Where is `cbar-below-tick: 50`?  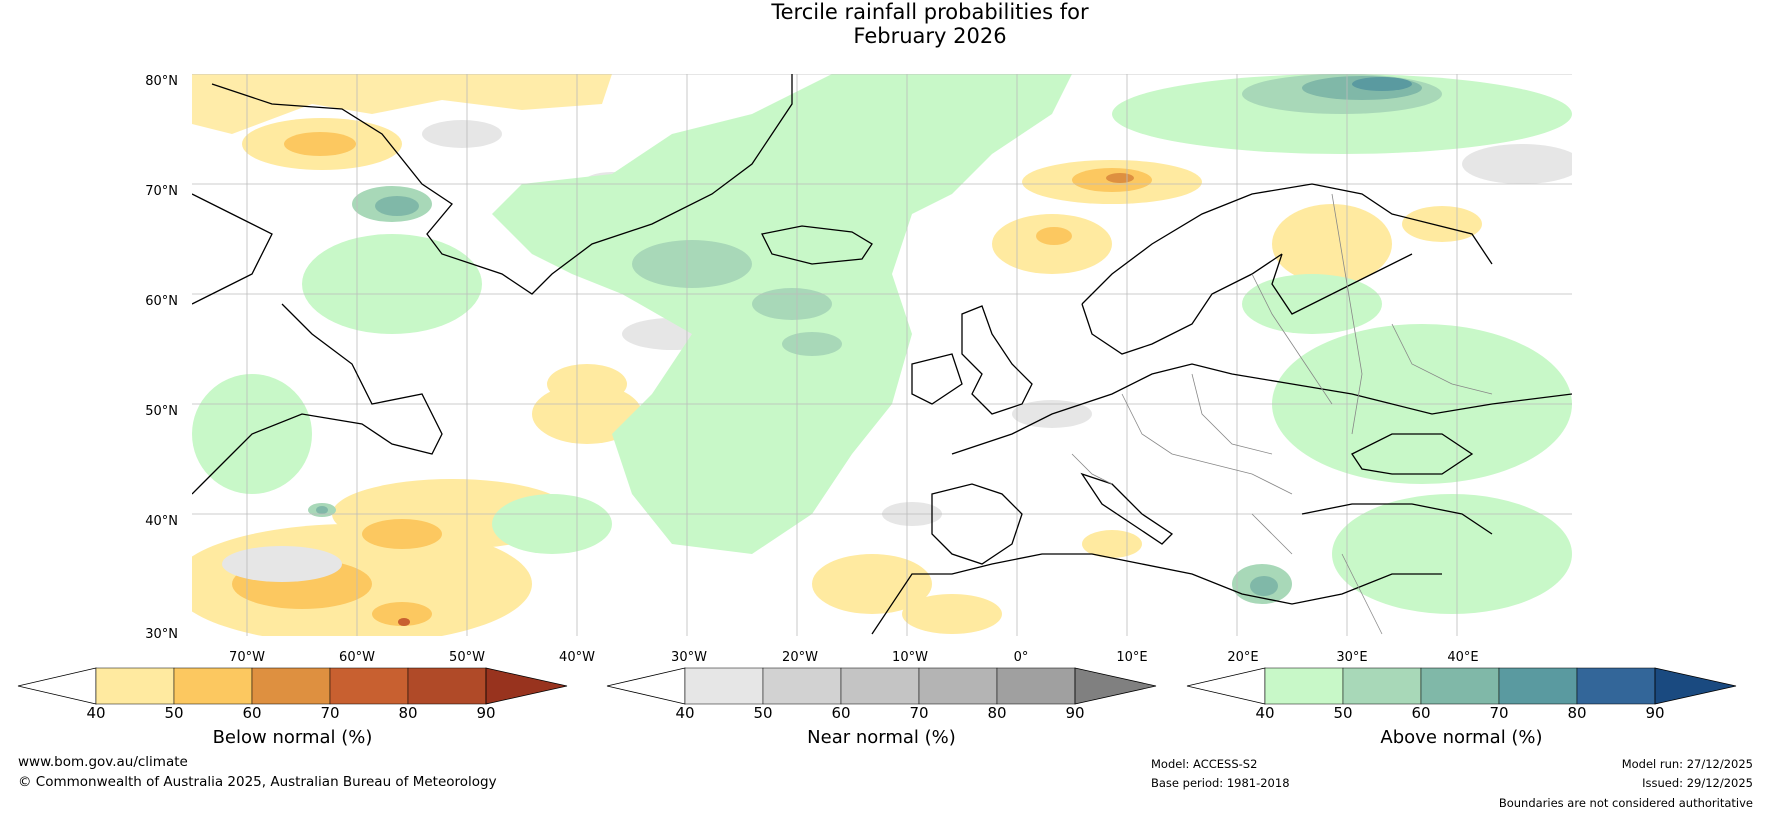 cbar-below-tick: 50 is located at coordinates (174, 713).